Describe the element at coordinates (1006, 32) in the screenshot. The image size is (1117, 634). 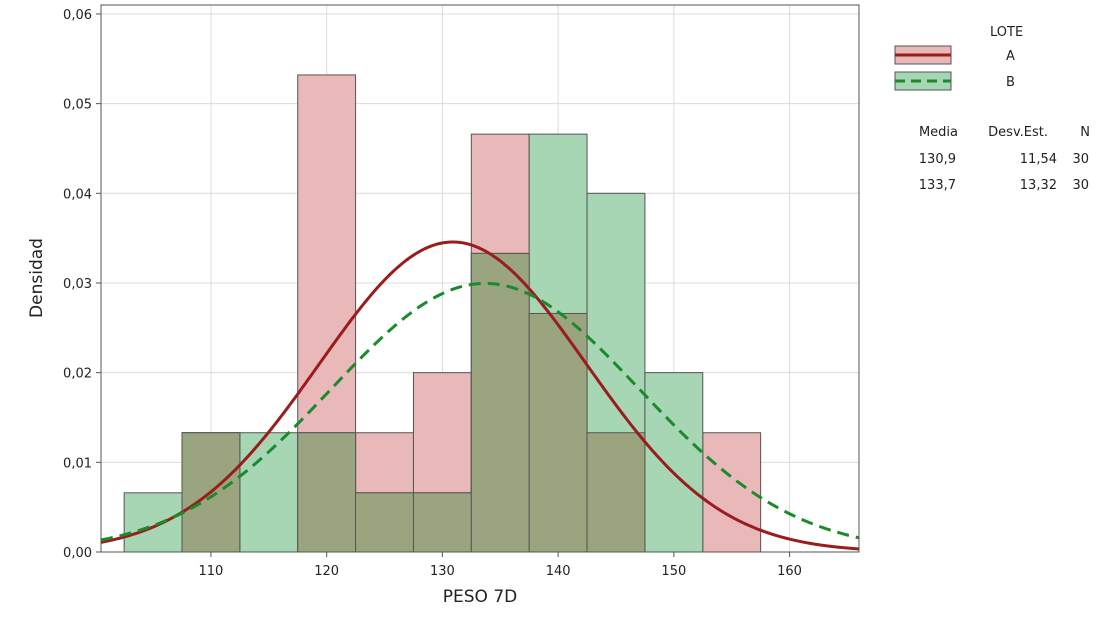
I see `legend-title: LOTE` at that location.